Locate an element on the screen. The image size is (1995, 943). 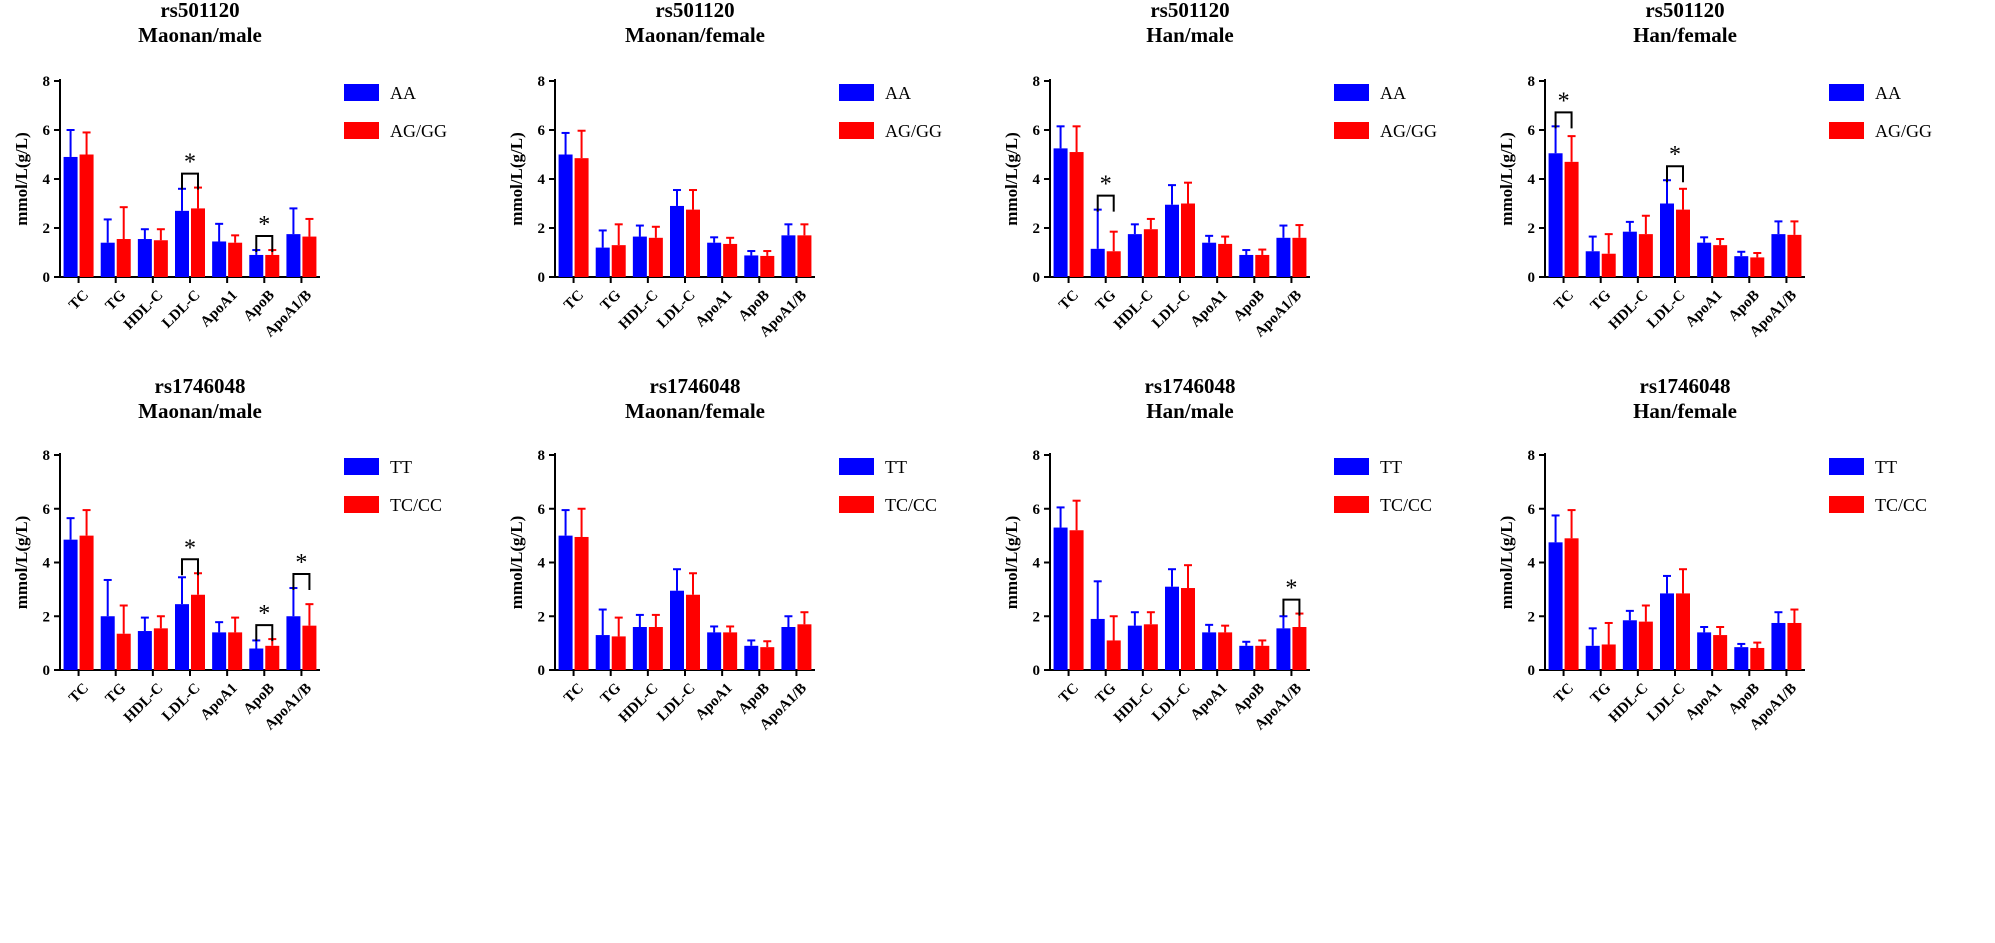
panel-group-title: Han/male is located at coordinates (1190, 411).